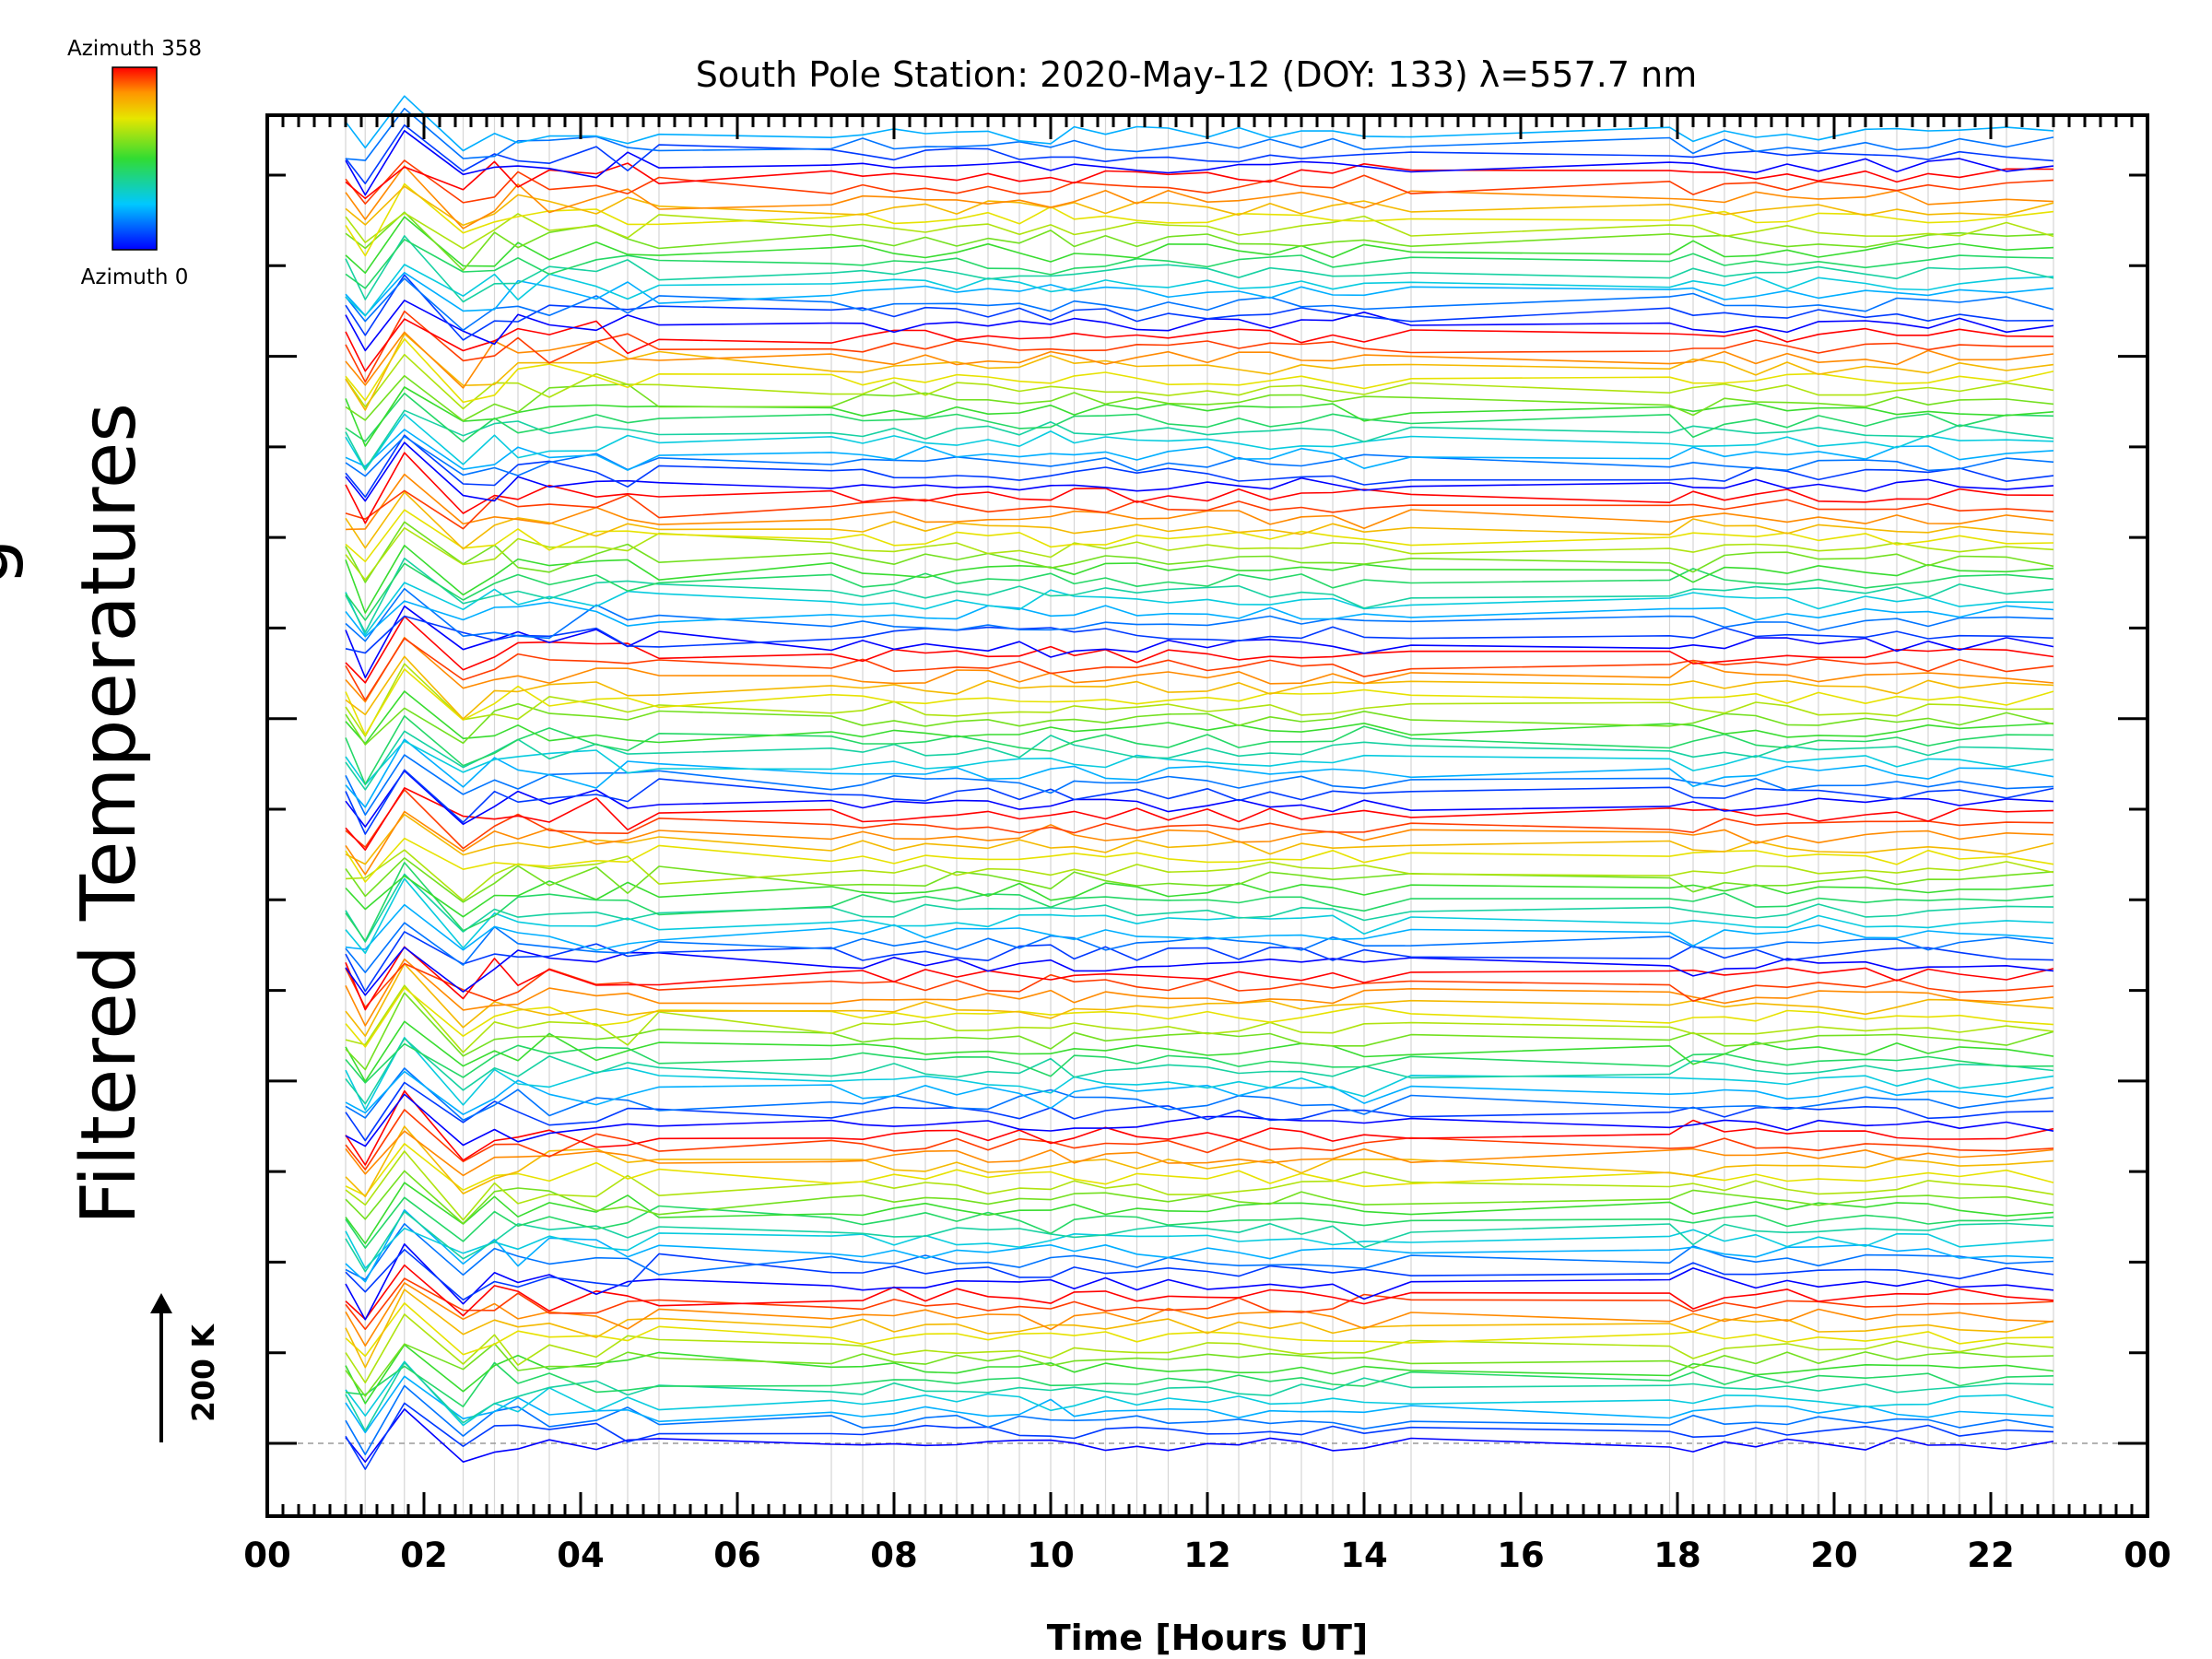 Image resolution: width=2212 pixels, height=1659 pixels. Describe the element at coordinates (737, 1555) in the screenshot. I see `x-tick-label: 06` at that location.